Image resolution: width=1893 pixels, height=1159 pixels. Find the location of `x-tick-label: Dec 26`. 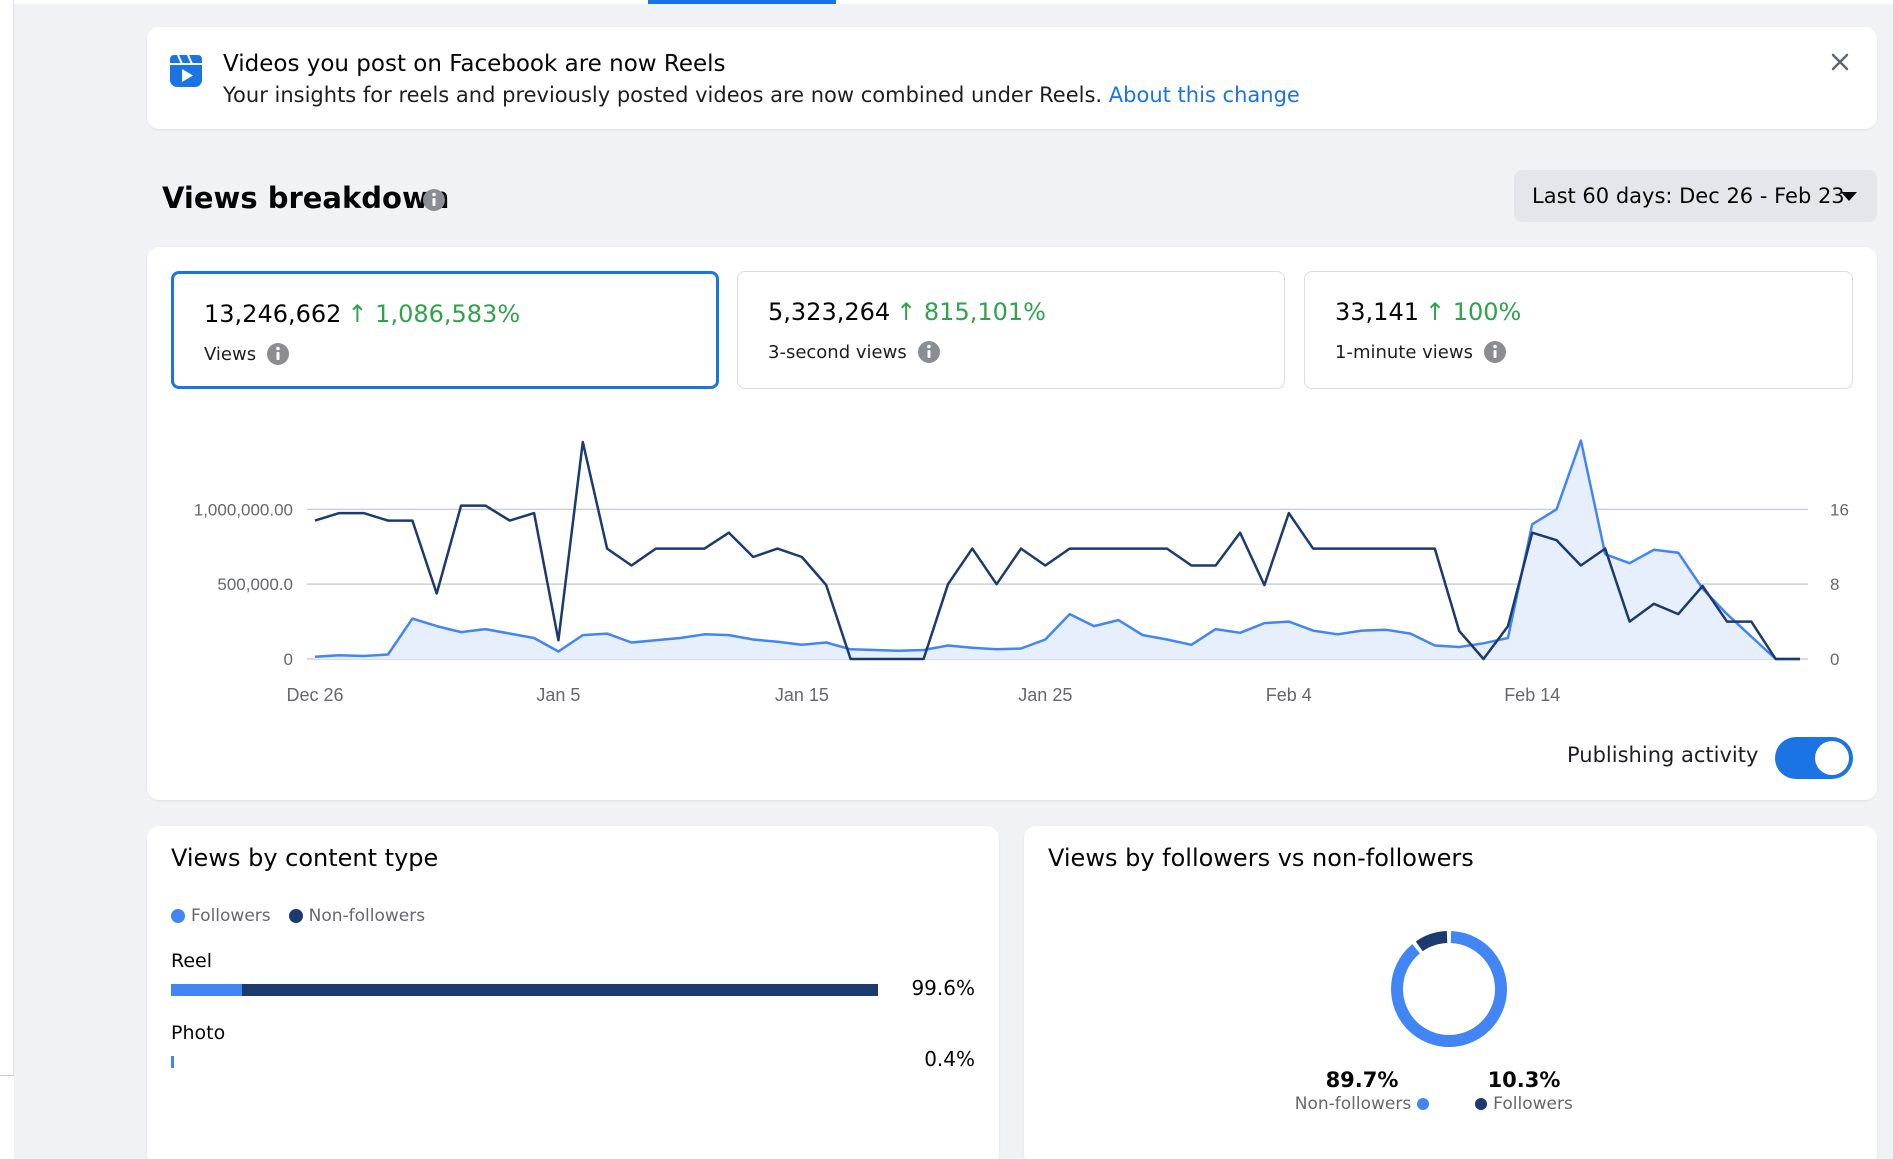

x-tick-label: Dec 26 is located at coordinates (314, 695).